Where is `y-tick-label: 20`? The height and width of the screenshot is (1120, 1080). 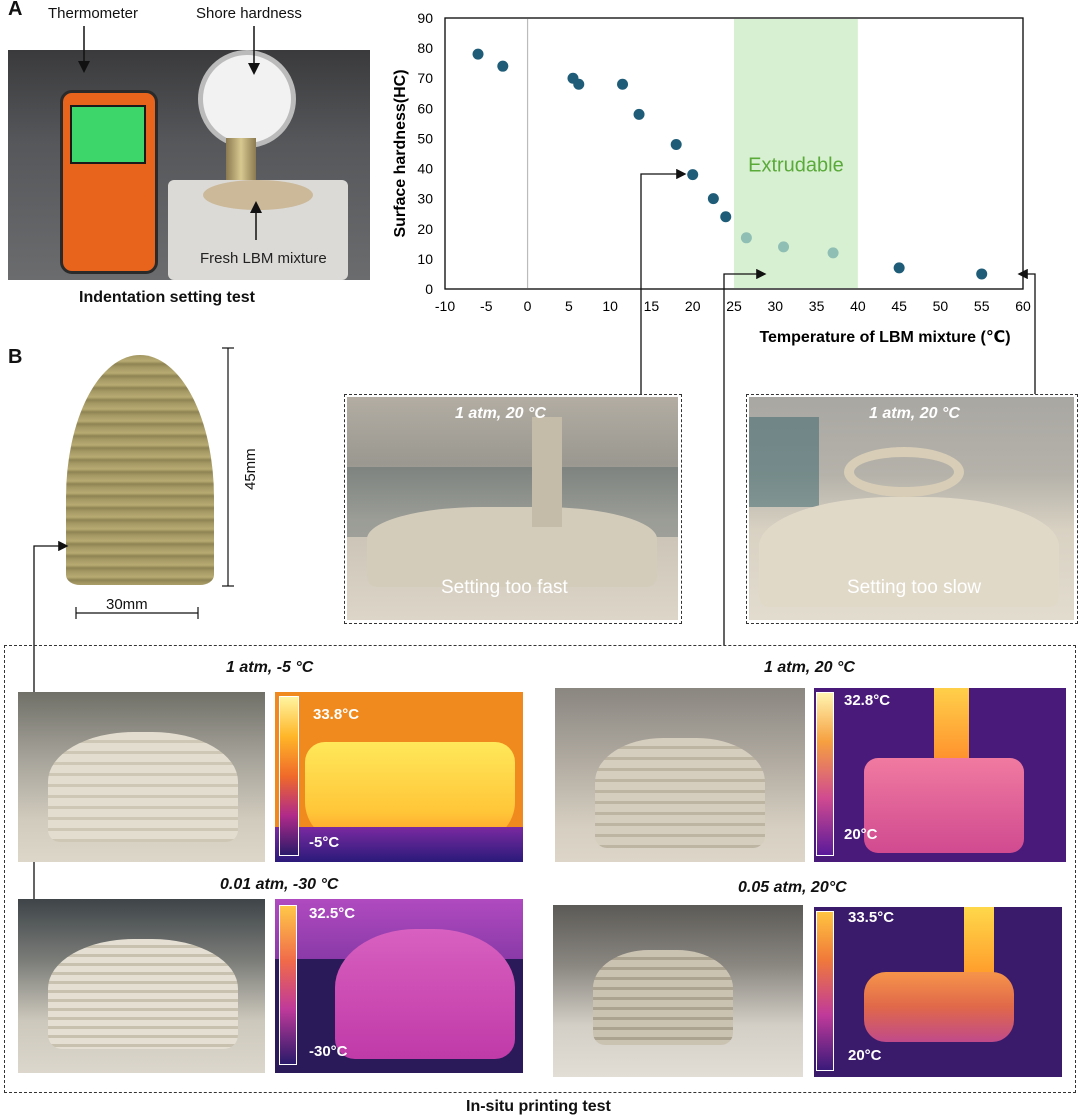 y-tick-label: 20 is located at coordinates (425, 229).